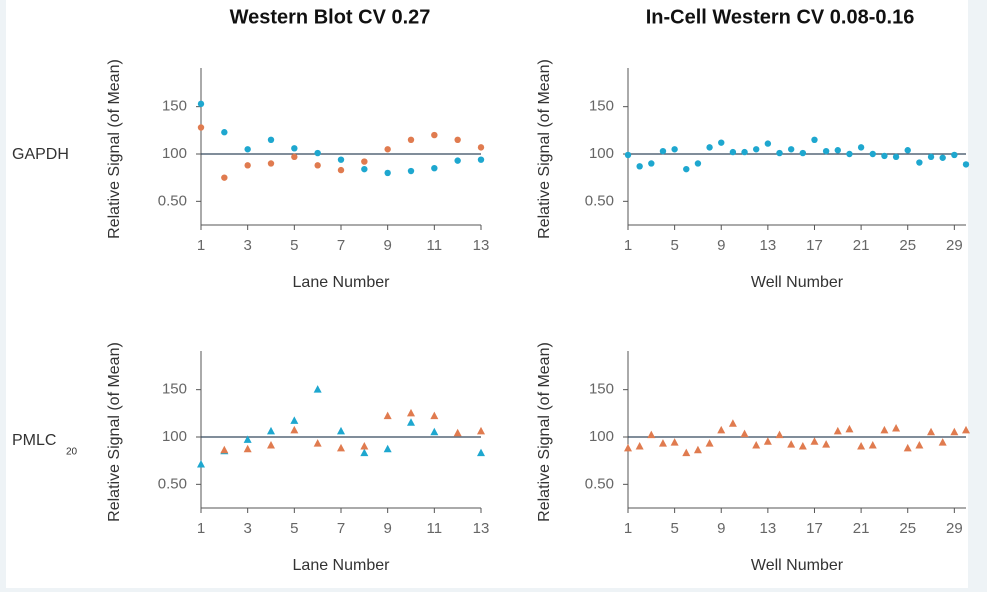 The image size is (987, 592). What do you see at coordinates (342, 565) in the screenshot?
I see `x-axis-label: Lane Number` at bounding box center [342, 565].